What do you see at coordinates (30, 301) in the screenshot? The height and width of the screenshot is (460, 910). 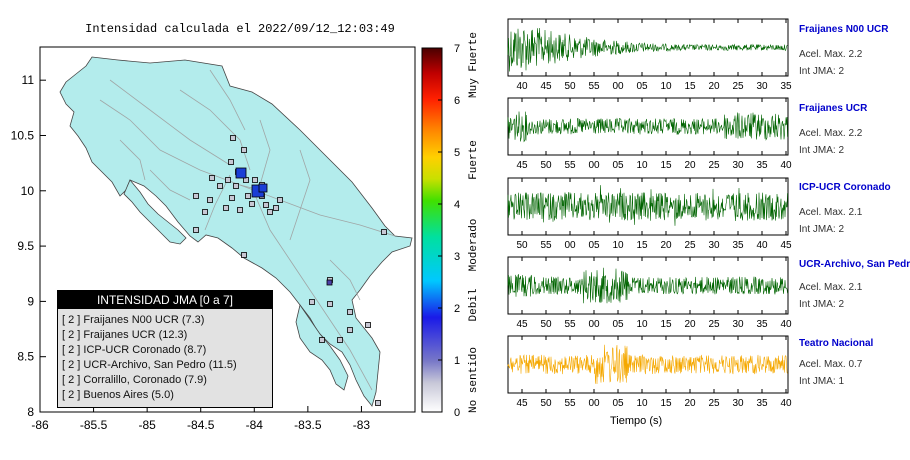 I see `lat-tick-label: 9` at bounding box center [30, 301].